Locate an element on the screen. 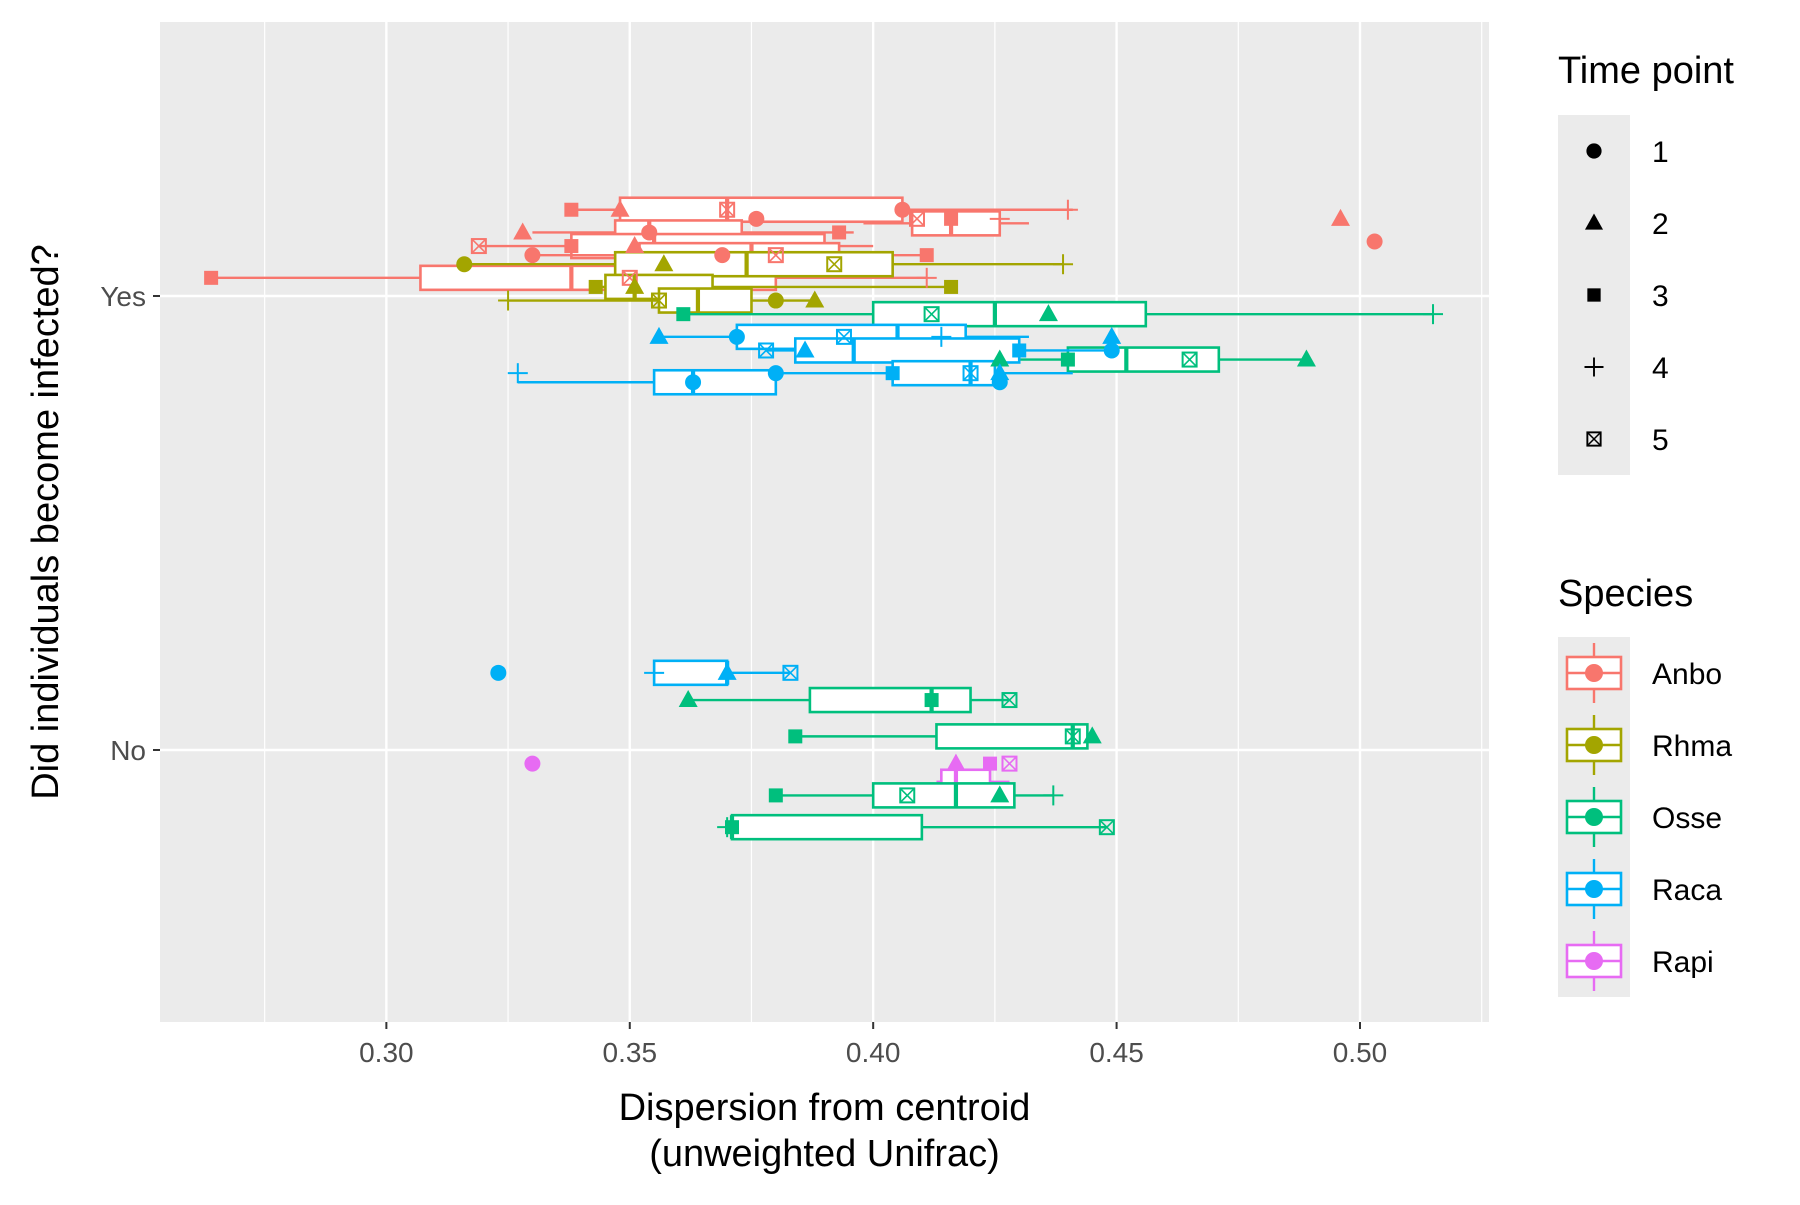 Image resolution: width=1800 pixels, height=1205 pixels. legend-time-item: 5 is located at coordinates (1613, 439).